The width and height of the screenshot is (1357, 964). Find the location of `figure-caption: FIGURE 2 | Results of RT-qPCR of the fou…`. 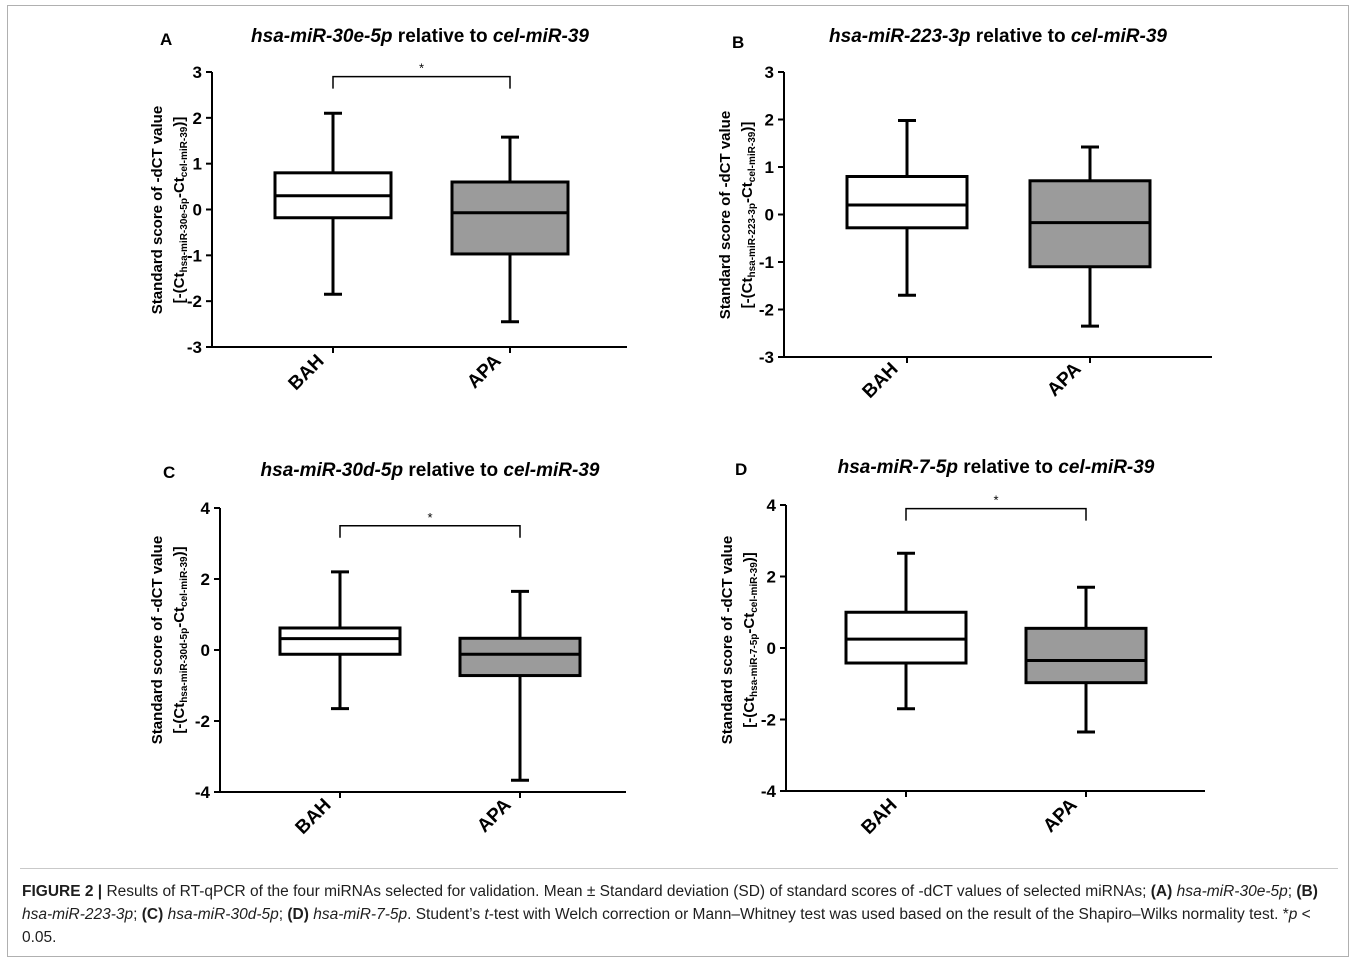

figure-caption: FIGURE 2 | Results of RT-qPCR of the fou… is located at coordinates (677, 914).